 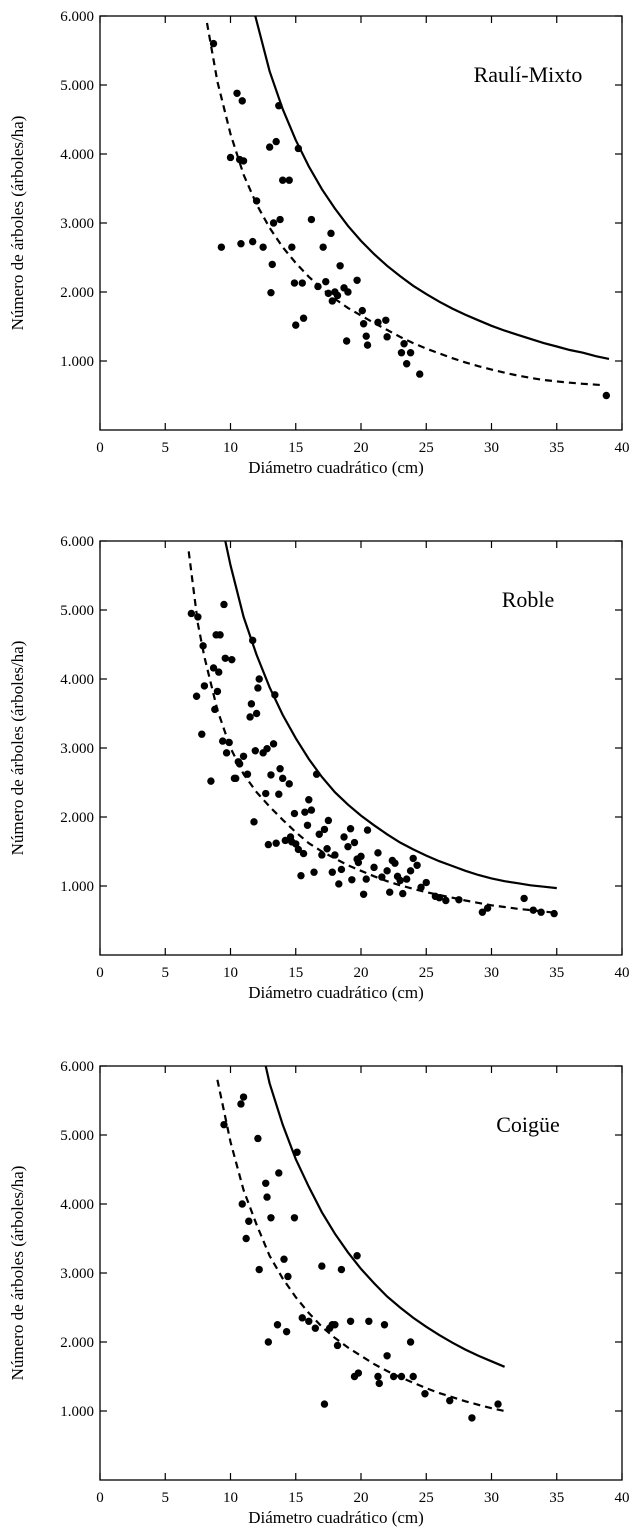 I want to click on x-tick-label: 10, so click(x=230, y=1498).